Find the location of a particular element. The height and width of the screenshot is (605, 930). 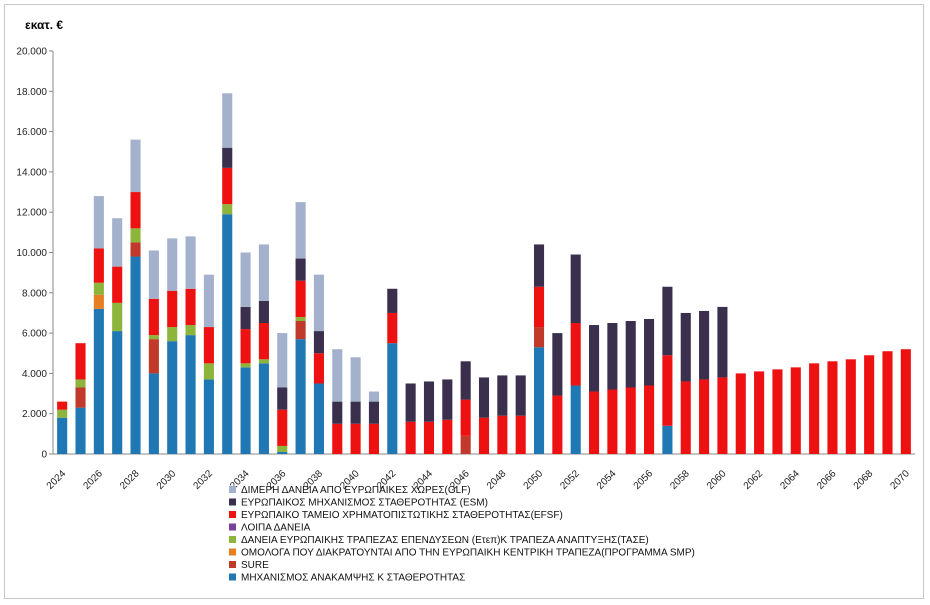

y-tick-label: 6.000 is located at coordinates (34, 334).